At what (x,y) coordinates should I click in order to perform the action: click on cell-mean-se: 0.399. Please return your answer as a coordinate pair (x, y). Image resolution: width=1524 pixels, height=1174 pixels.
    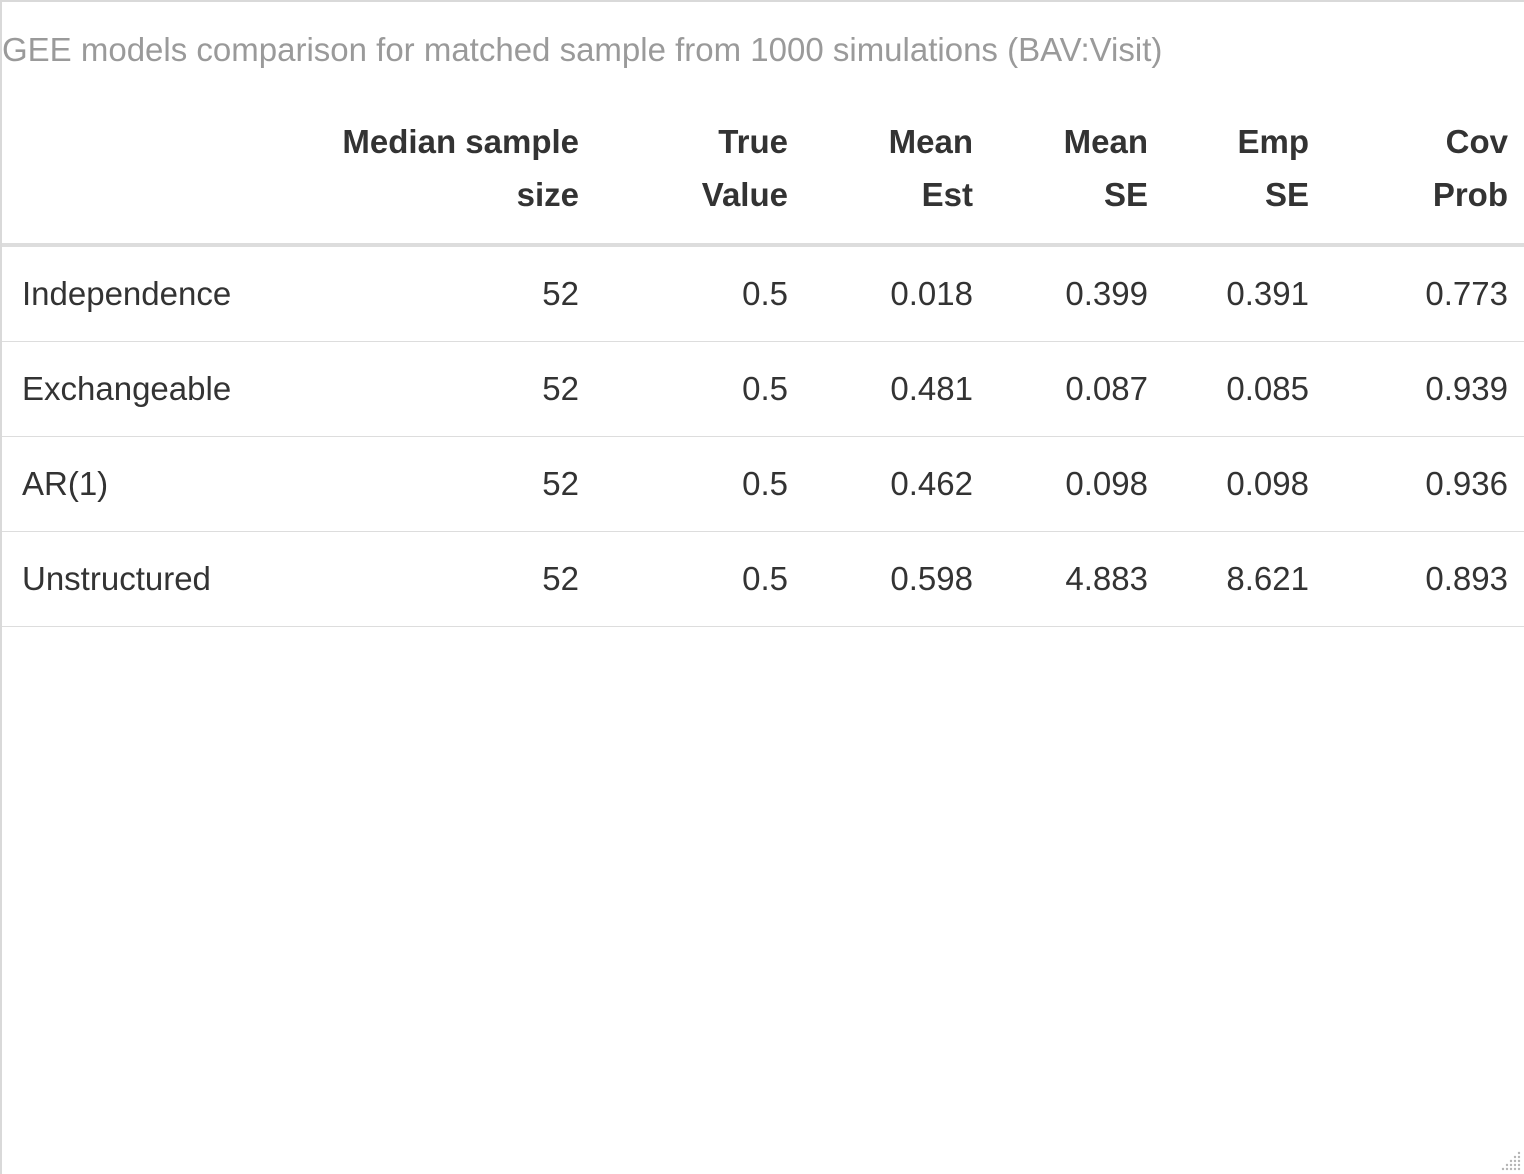
    Looking at the image, I should click on (1076, 293).